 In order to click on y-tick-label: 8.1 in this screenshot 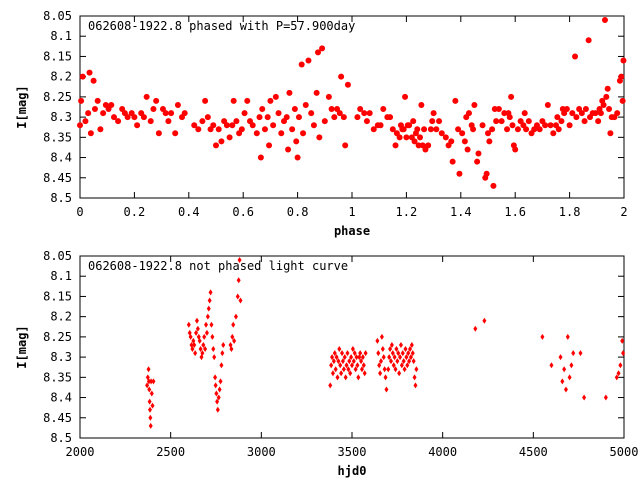, I will do `click(61, 36)`.